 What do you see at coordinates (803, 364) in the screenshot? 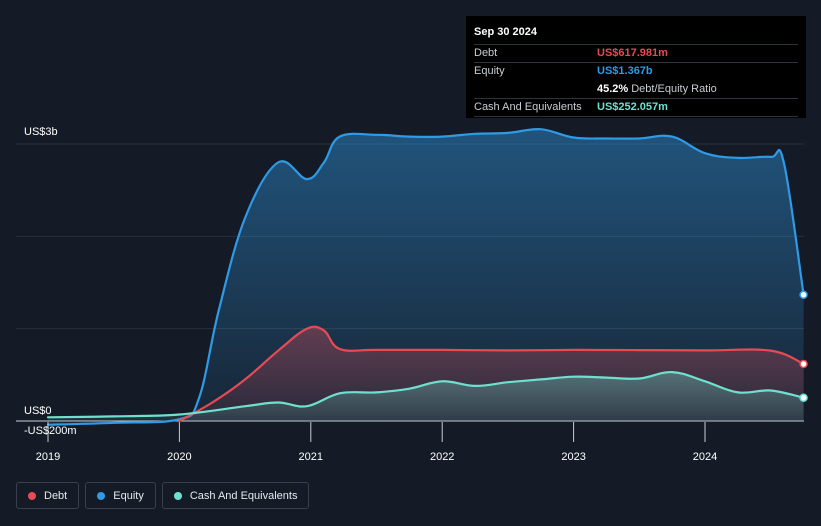
I see `debt-endpoint` at bounding box center [803, 364].